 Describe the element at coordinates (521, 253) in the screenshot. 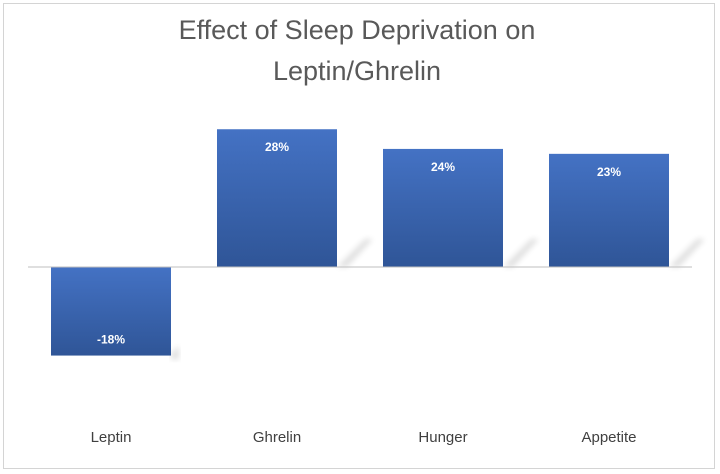

I see `bar-shadow-hunger` at that location.